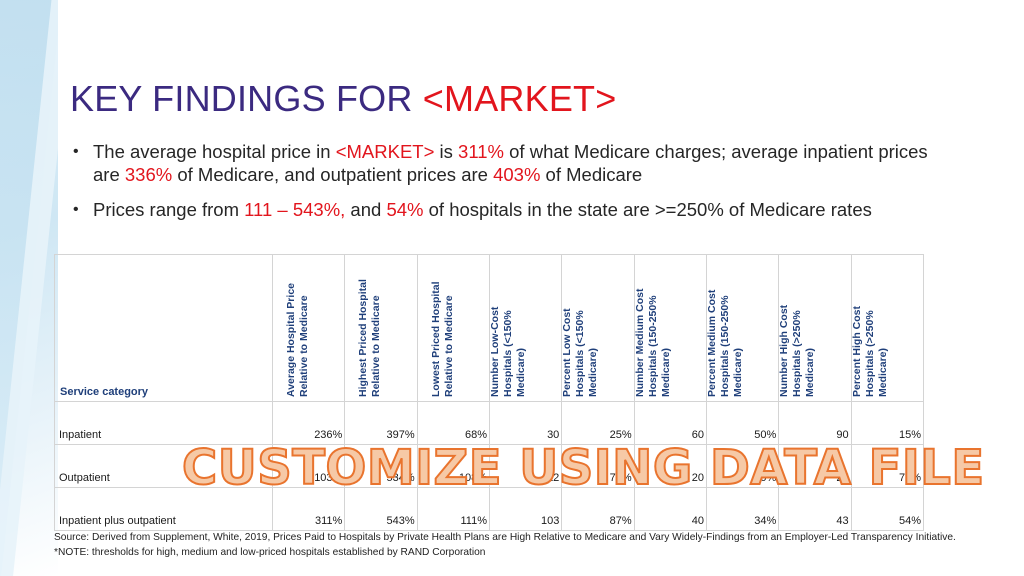 This screenshot has width=1024, height=576. What do you see at coordinates (363, 338) in the screenshot?
I see `column-header-line: Highest Priced Hospital` at bounding box center [363, 338].